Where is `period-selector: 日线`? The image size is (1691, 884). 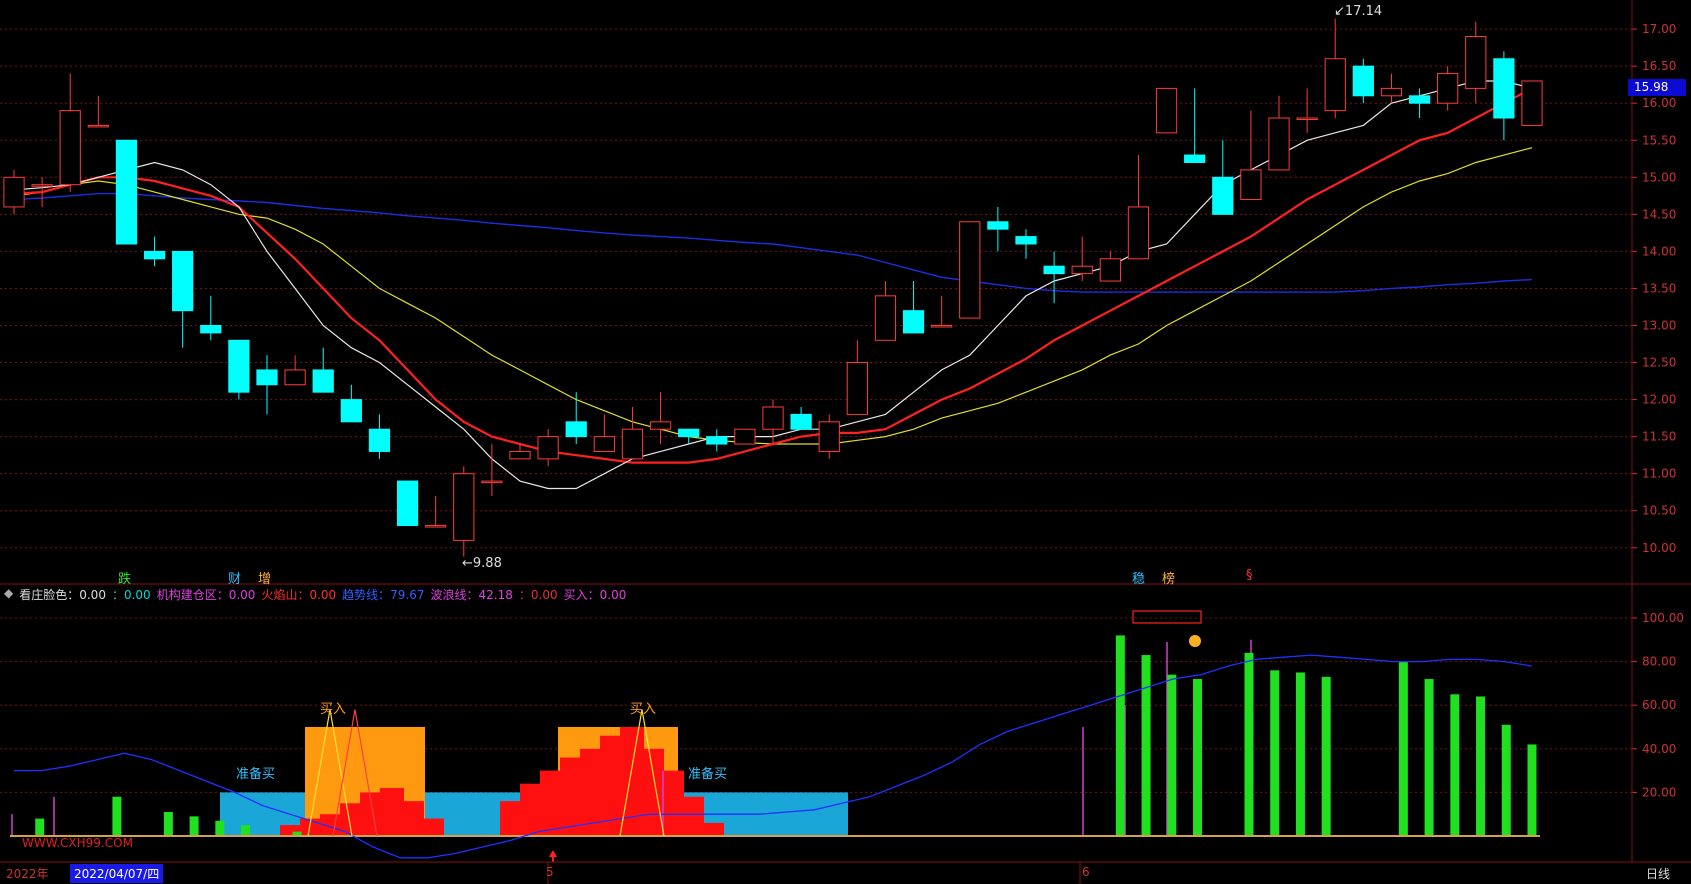
period-selector: 日线 is located at coordinates (1658, 874).